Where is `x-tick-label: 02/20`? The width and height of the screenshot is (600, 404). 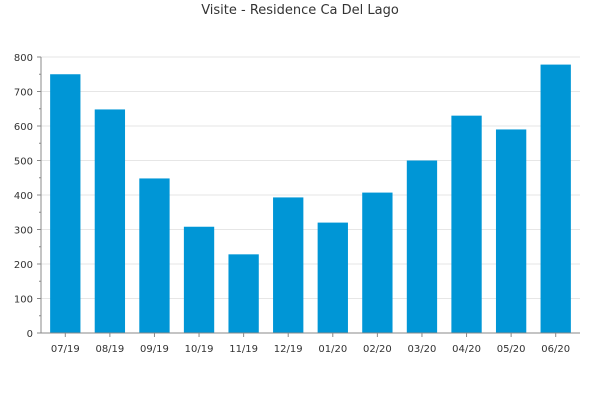 x-tick-label: 02/20 is located at coordinates (377, 349).